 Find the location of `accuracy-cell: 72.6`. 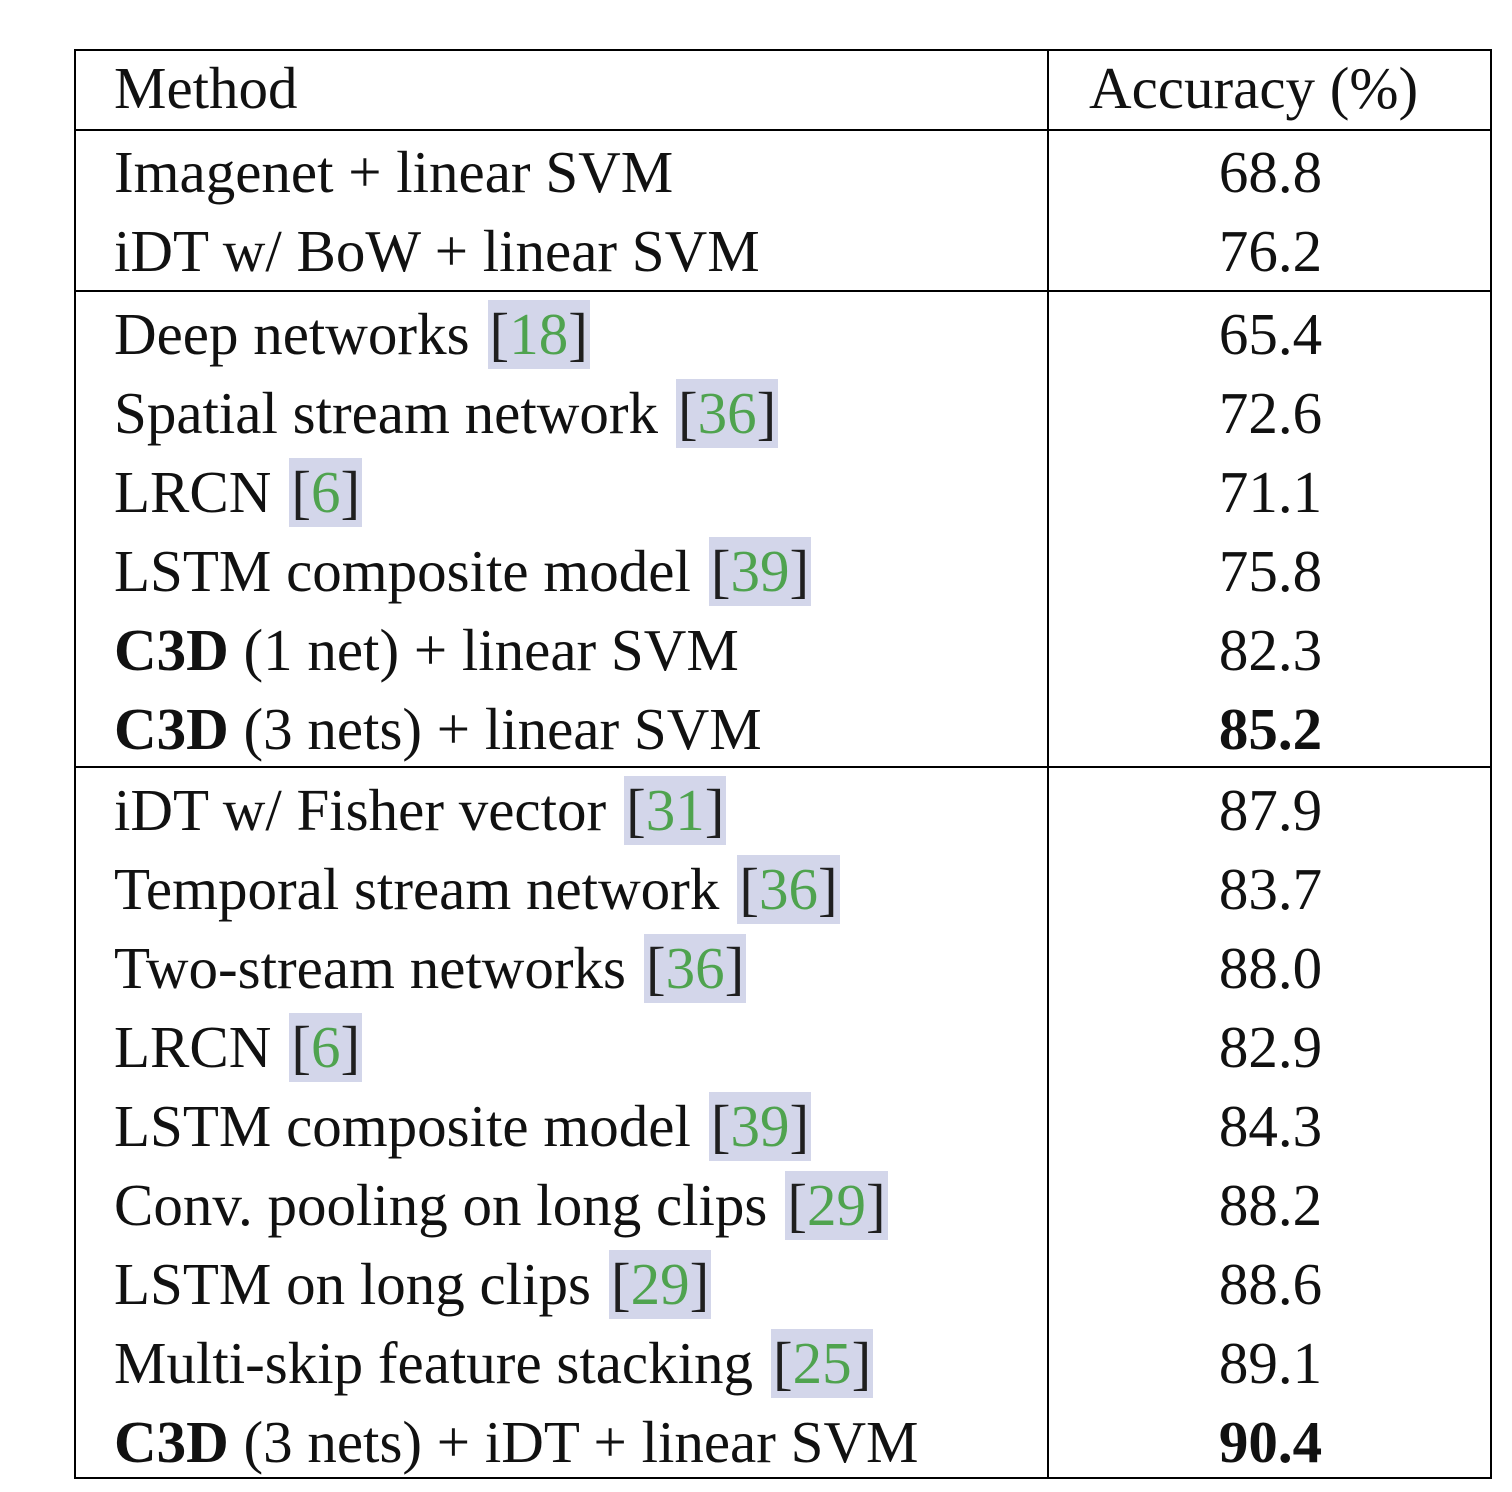

accuracy-cell: 72.6 is located at coordinates (1270, 413).